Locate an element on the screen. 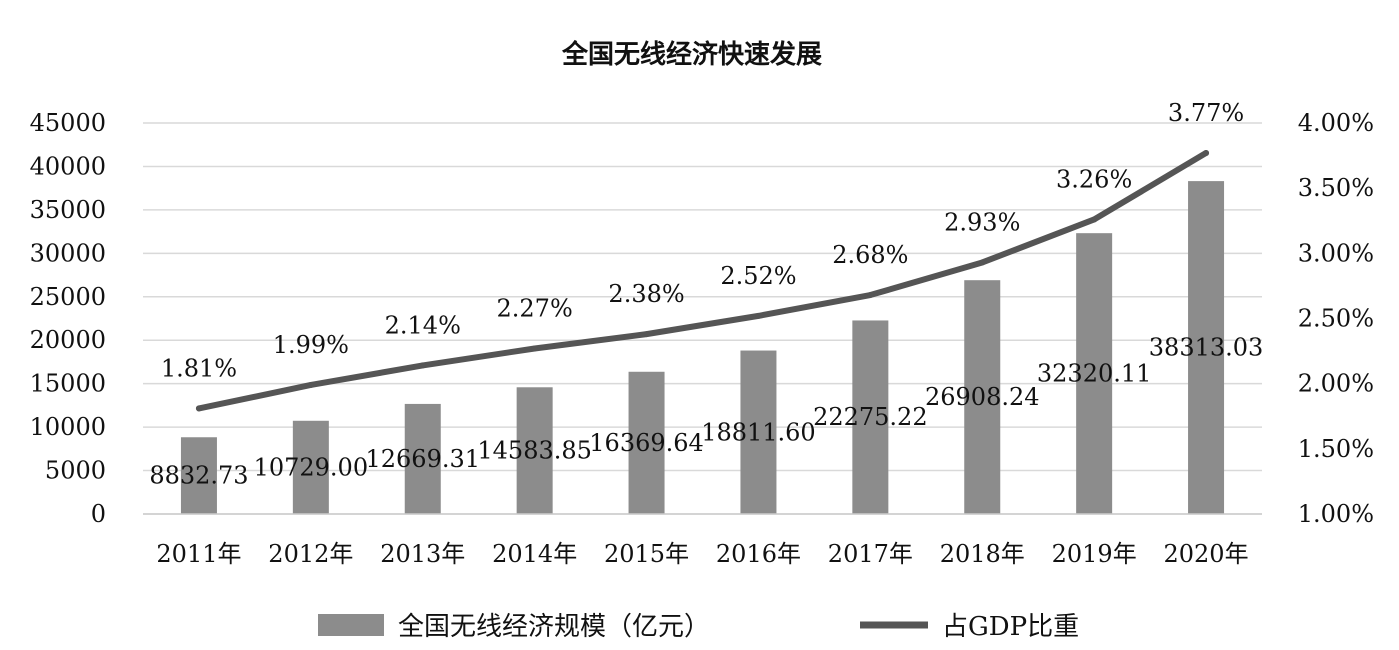  bar-value-label: 8832.73 is located at coordinates (198, 476).